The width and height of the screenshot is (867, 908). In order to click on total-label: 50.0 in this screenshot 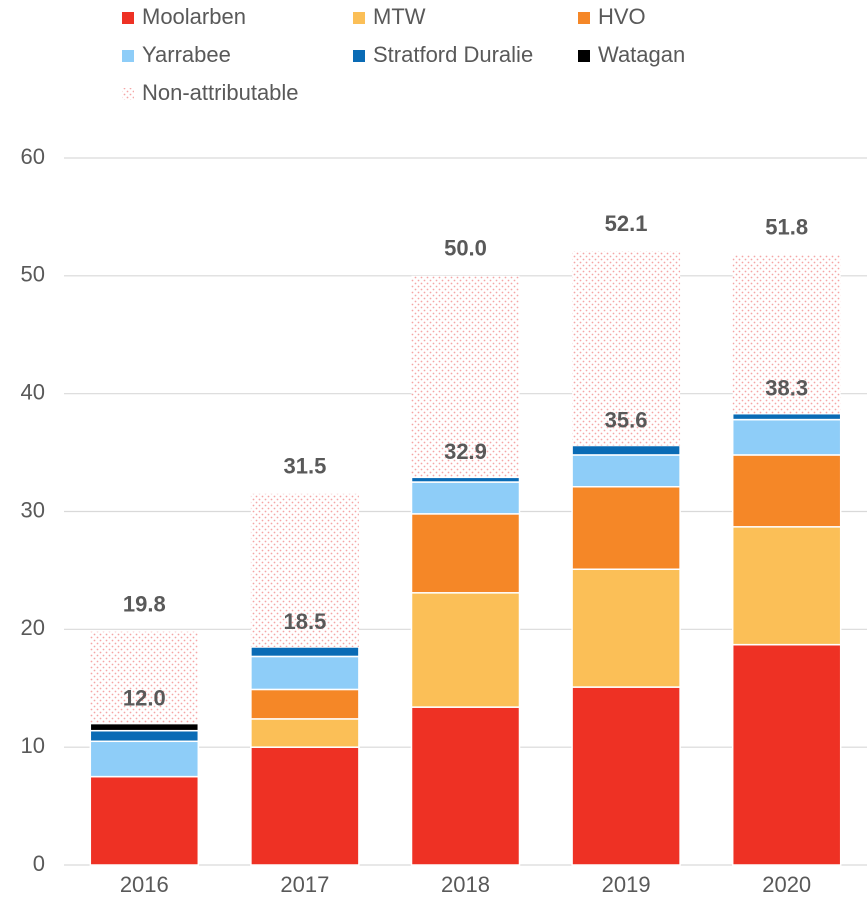, I will do `click(465, 248)`.